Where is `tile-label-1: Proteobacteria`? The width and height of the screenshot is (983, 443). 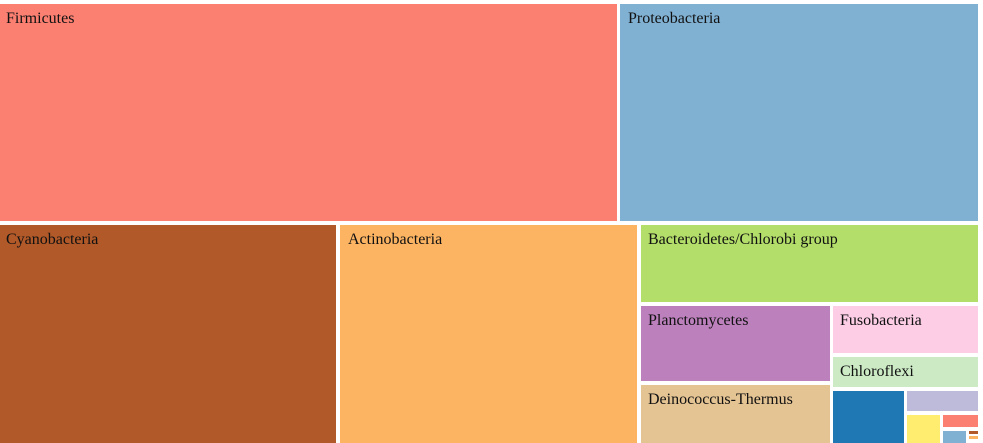 tile-label-1: Proteobacteria is located at coordinates (674, 18).